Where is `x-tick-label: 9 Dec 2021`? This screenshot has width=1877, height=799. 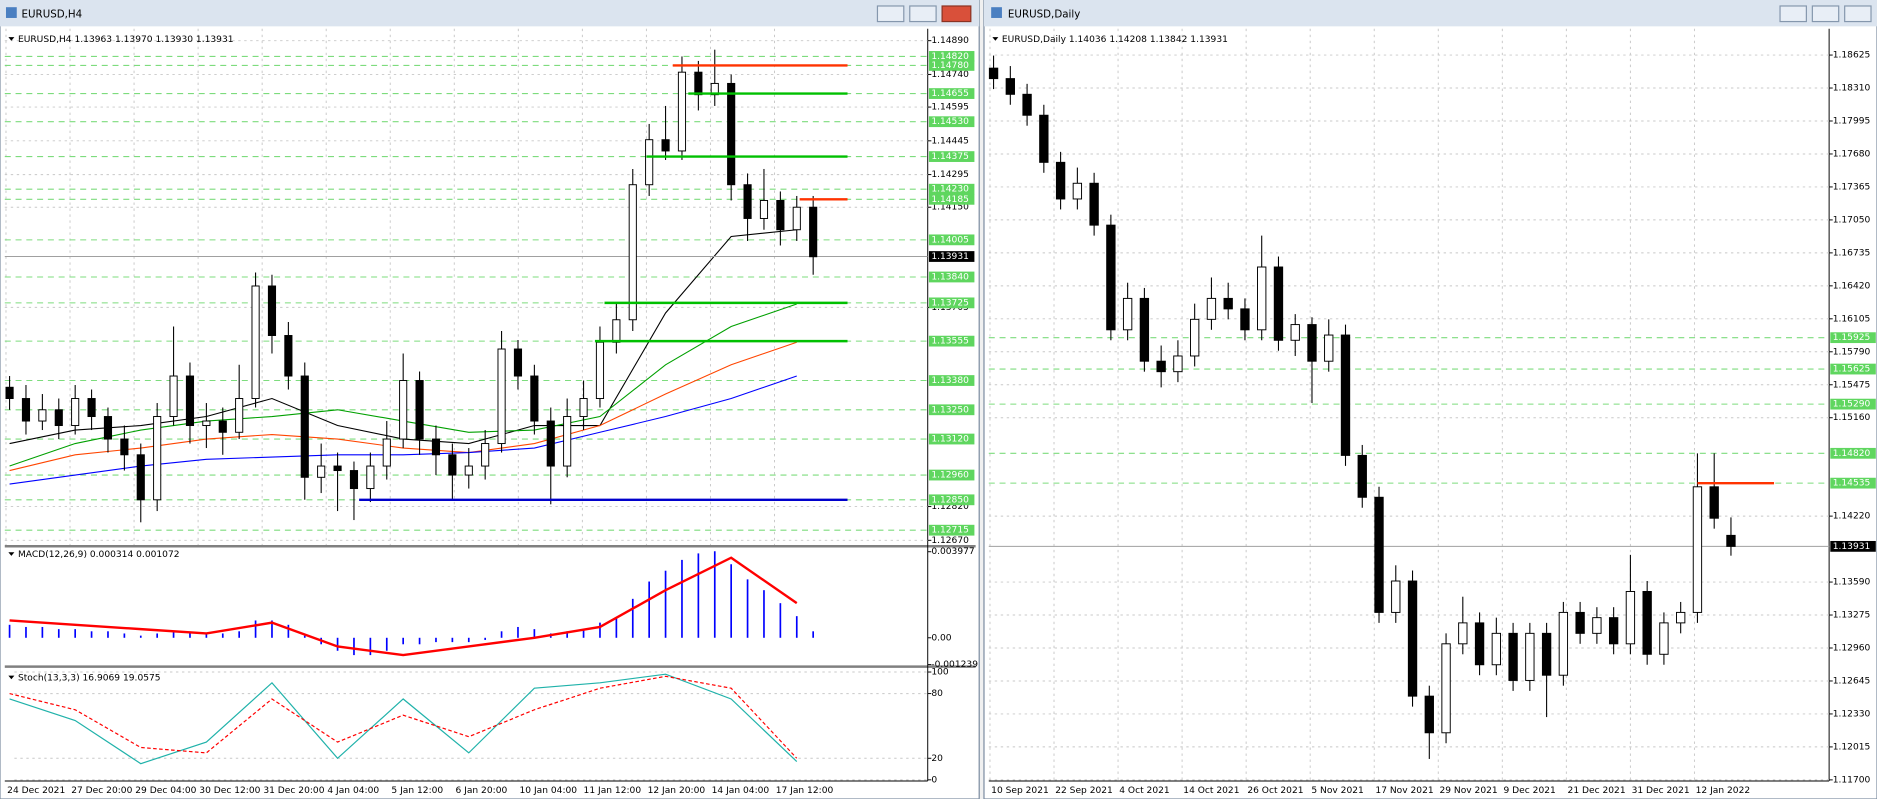
x-tick-label: 9 Dec 2021 is located at coordinates (1530, 791).